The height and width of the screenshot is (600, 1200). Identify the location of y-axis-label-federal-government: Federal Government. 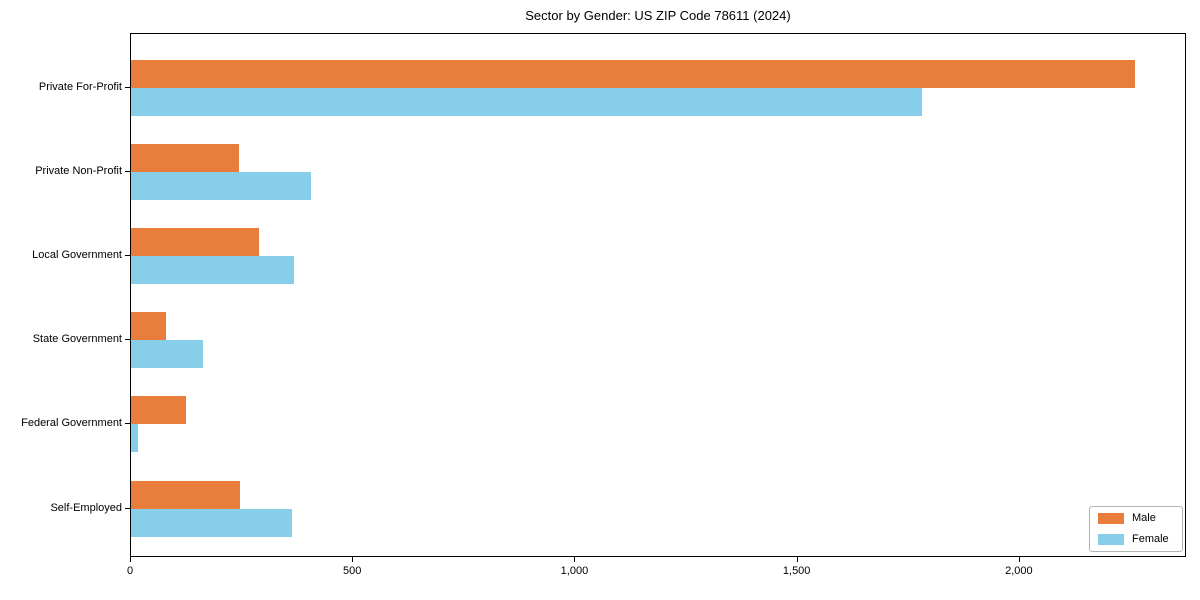
(71, 423).